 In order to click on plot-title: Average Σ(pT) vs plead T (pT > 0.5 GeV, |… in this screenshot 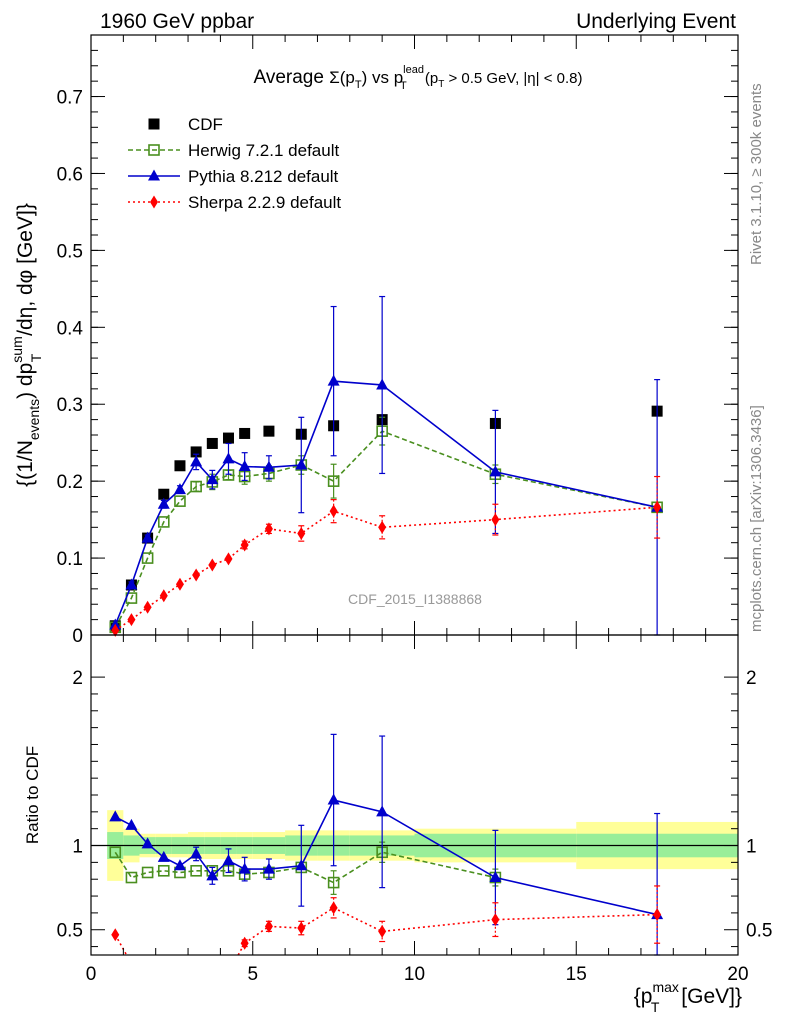, I will do `click(418, 78)`.